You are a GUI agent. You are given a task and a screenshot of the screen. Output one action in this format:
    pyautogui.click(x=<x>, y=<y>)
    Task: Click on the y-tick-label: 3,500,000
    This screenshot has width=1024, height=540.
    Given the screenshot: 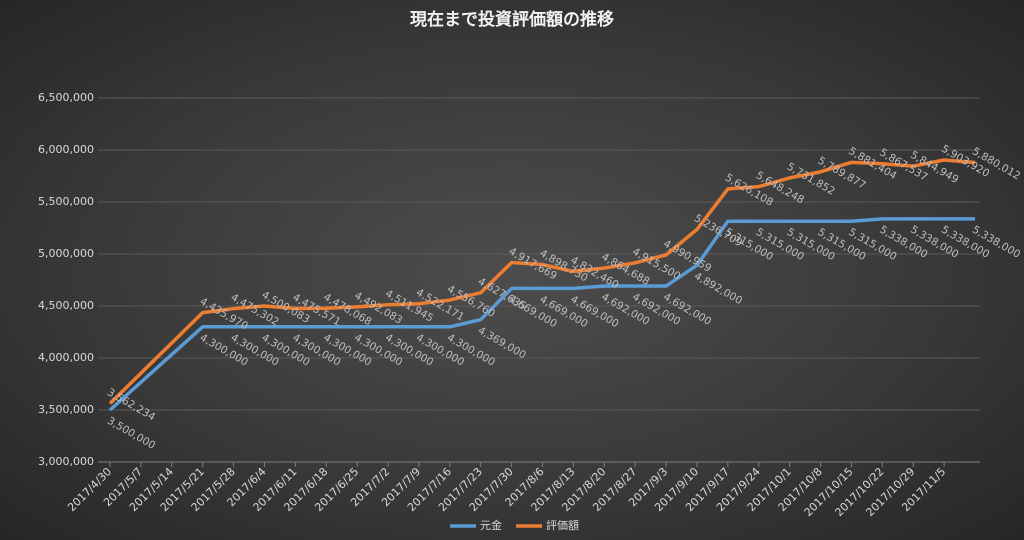 What is the action you would take?
    pyautogui.click(x=66, y=409)
    